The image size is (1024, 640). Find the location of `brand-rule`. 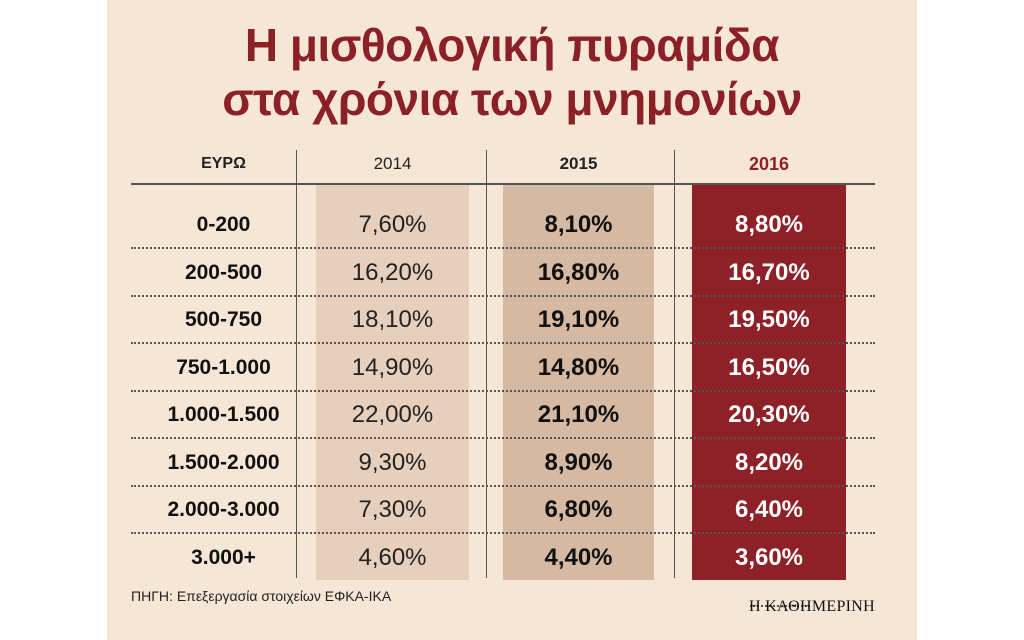

brand-rule is located at coordinates (780, 606).